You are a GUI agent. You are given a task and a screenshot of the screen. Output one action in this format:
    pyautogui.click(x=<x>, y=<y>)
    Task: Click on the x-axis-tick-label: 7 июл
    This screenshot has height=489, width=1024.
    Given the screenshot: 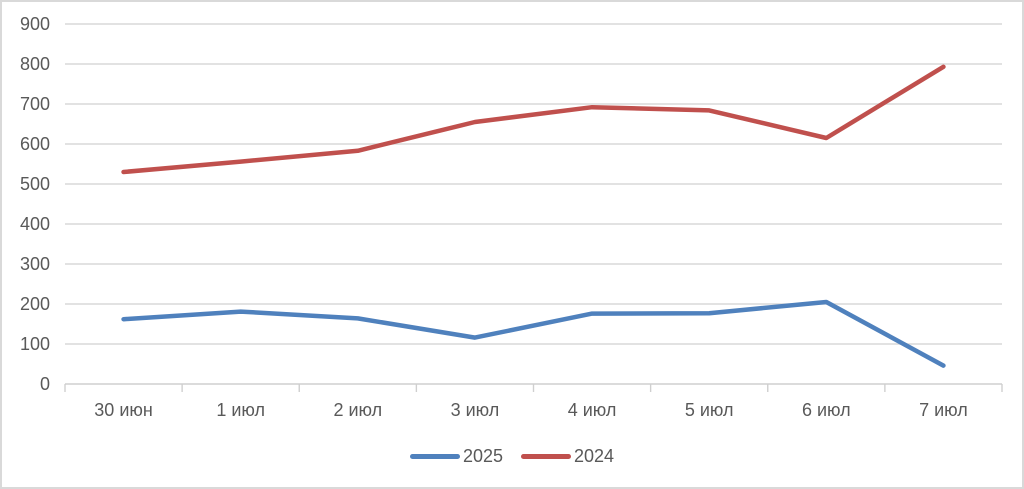 What is the action you would take?
    pyautogui.click(x=943, y=410)
    